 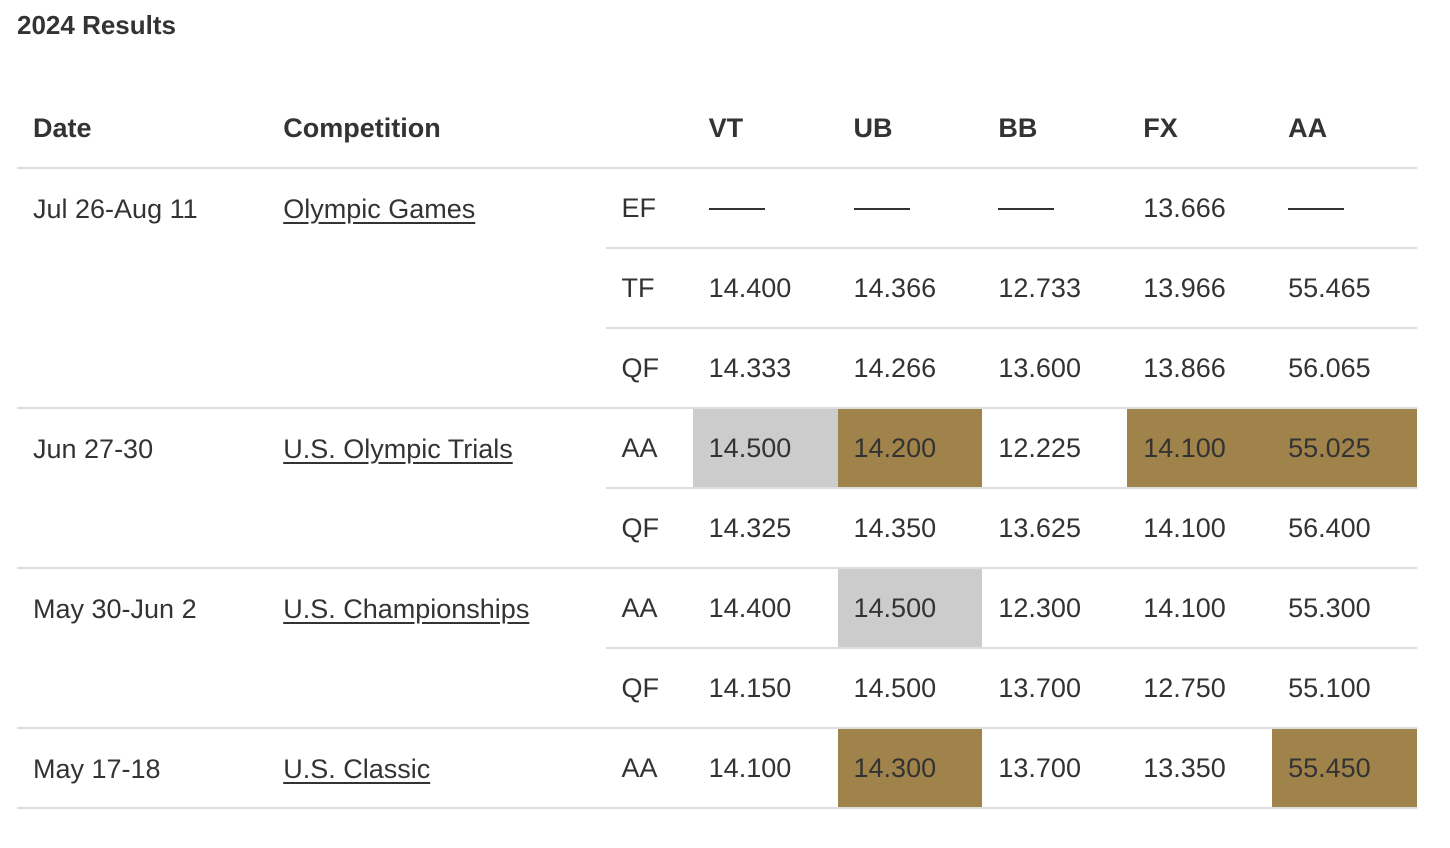 What do you see at coordinates (1055, 129) in the screenshot?
I see `header-bb: BB` at bounding box center [1055, 129].